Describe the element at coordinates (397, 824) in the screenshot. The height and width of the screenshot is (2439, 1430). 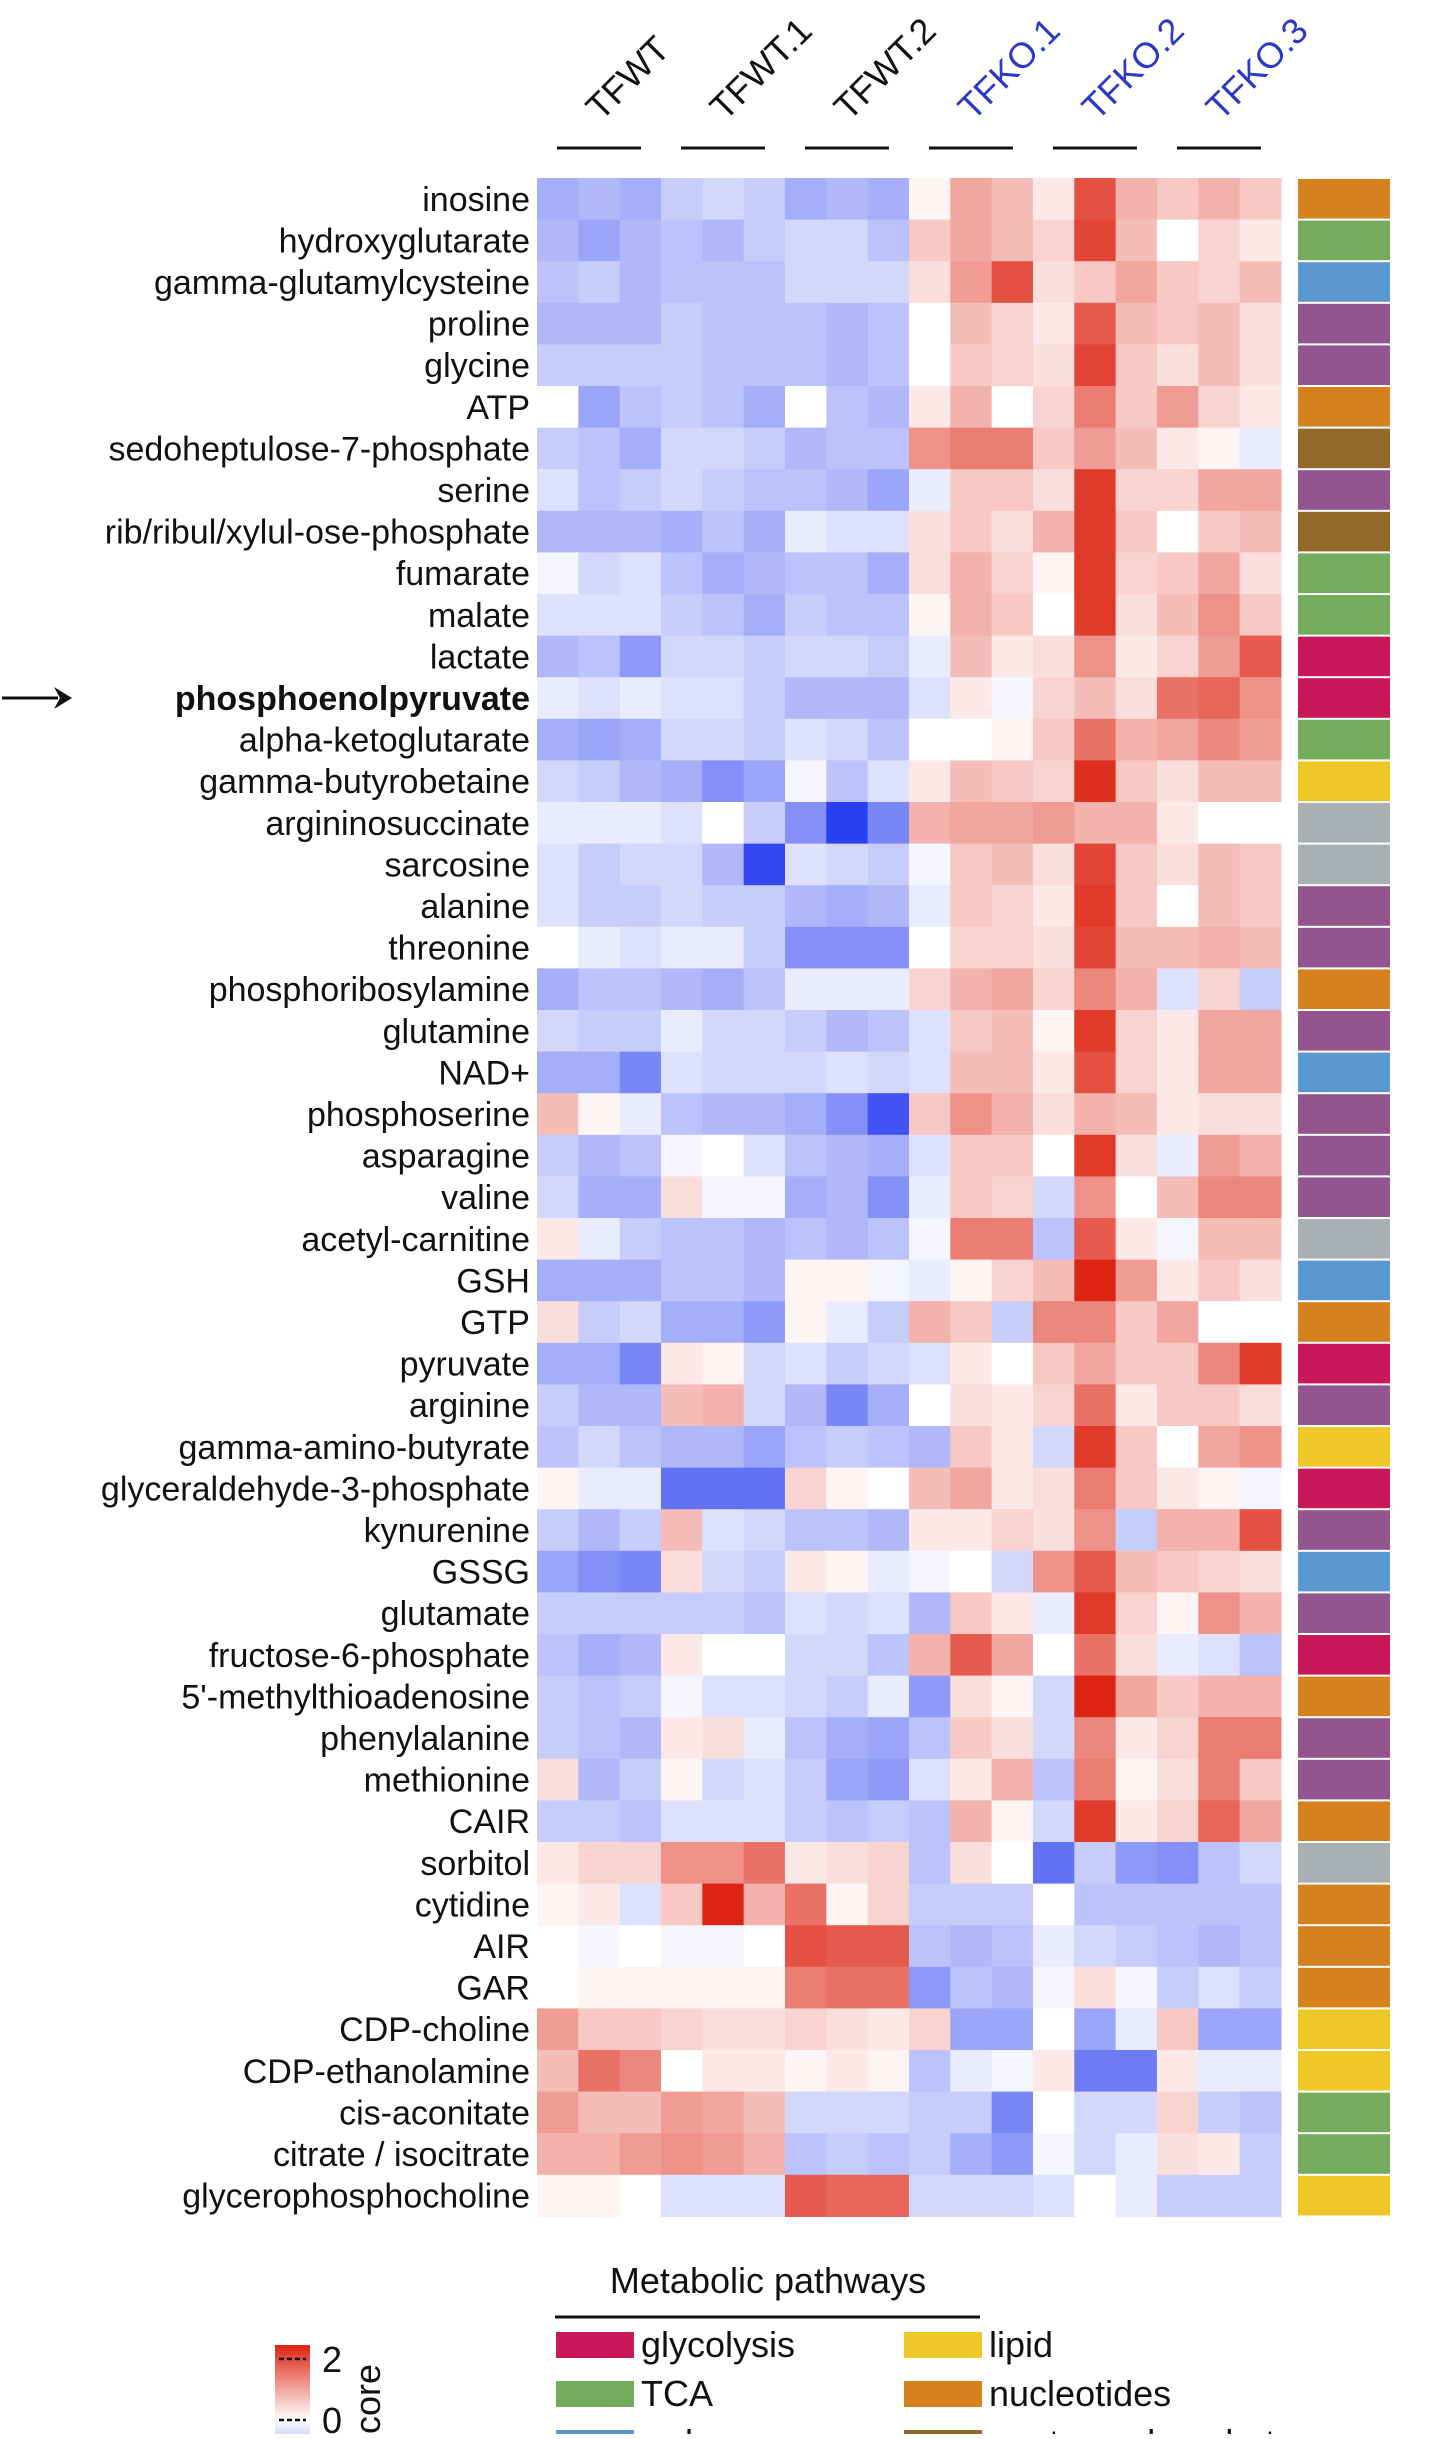
I see `row-label-argininosuccinate: argininosuccinate` at that location.